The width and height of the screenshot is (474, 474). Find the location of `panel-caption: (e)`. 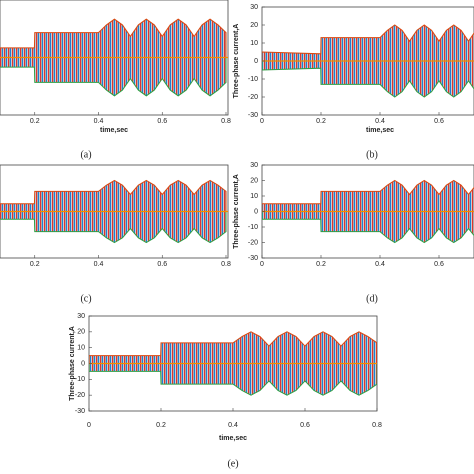

panel-caption: (e) is located at coordinates (232, 463).